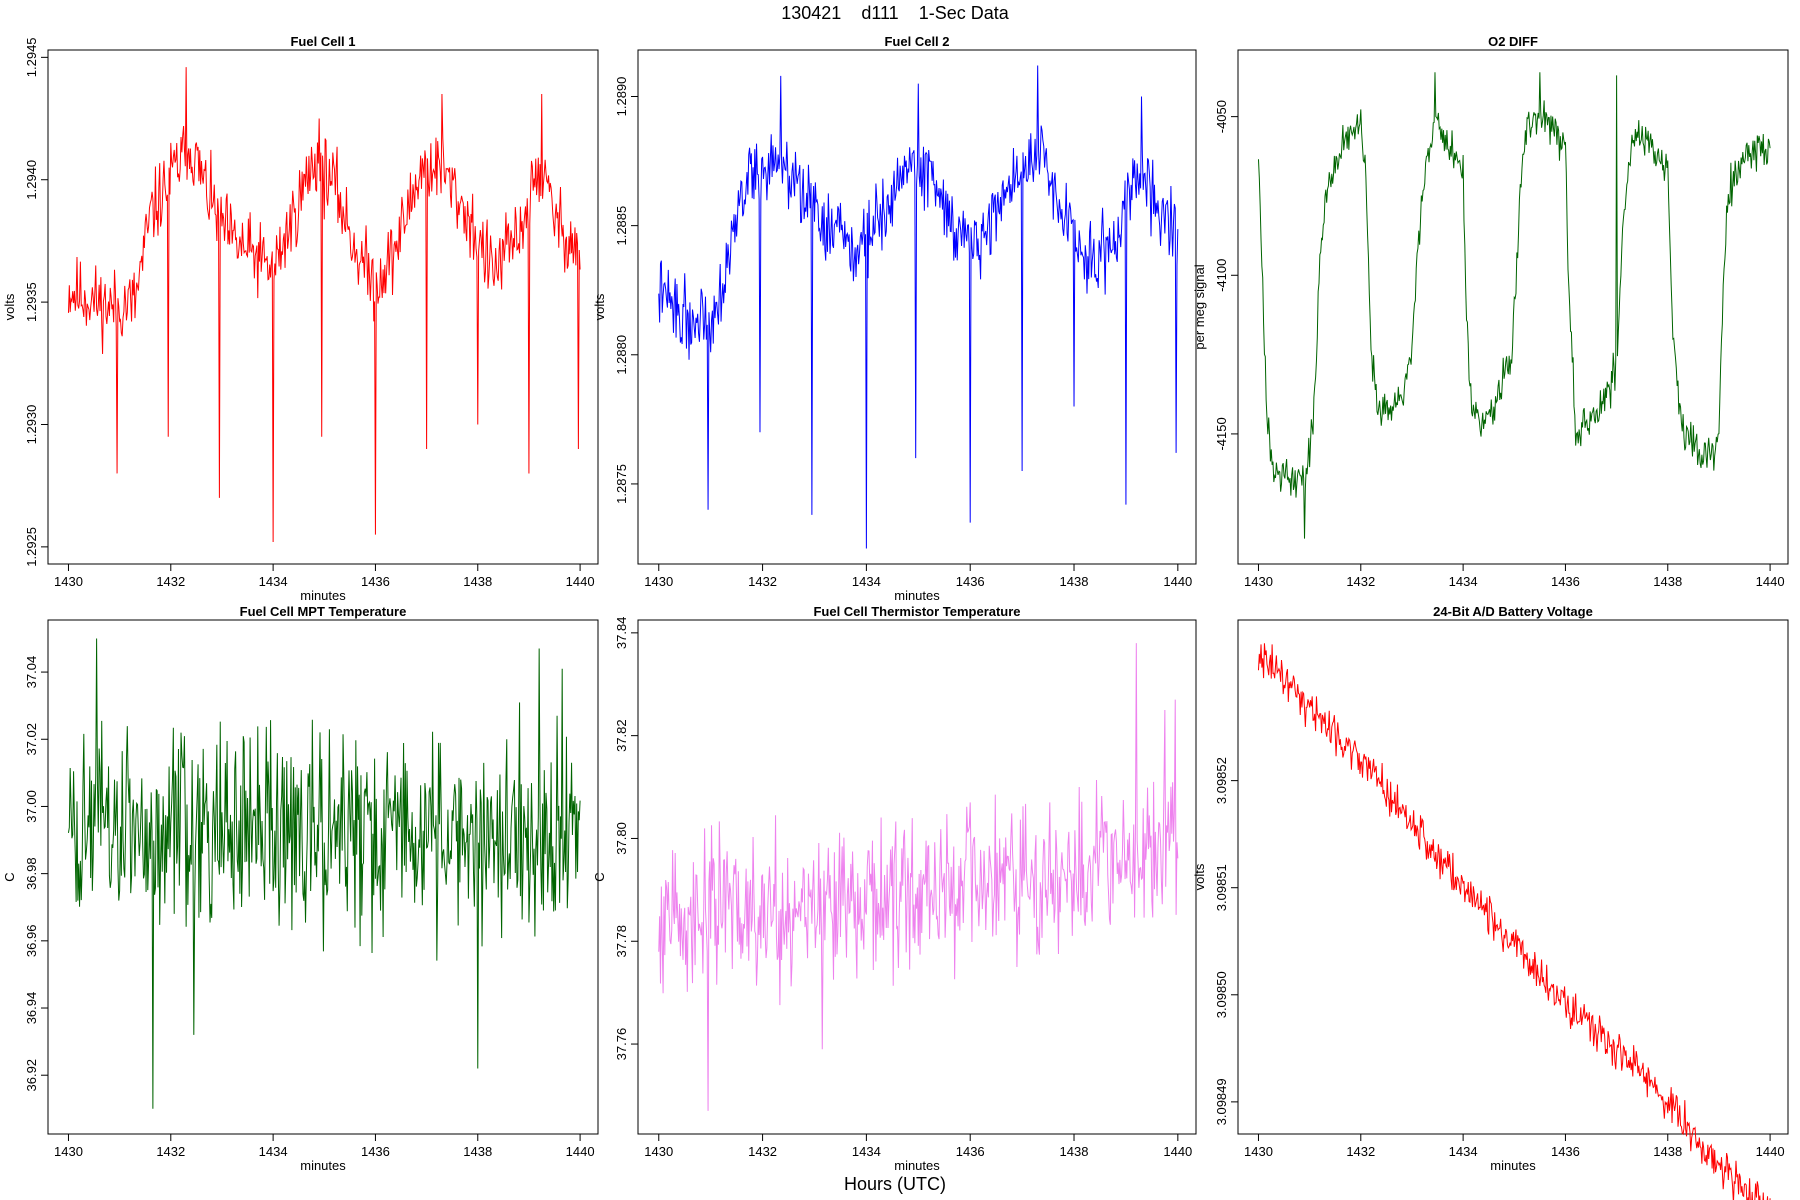 The image size is (1800, 1200). I want to click on y-tick-label: 1.2880, so click(621, 355).